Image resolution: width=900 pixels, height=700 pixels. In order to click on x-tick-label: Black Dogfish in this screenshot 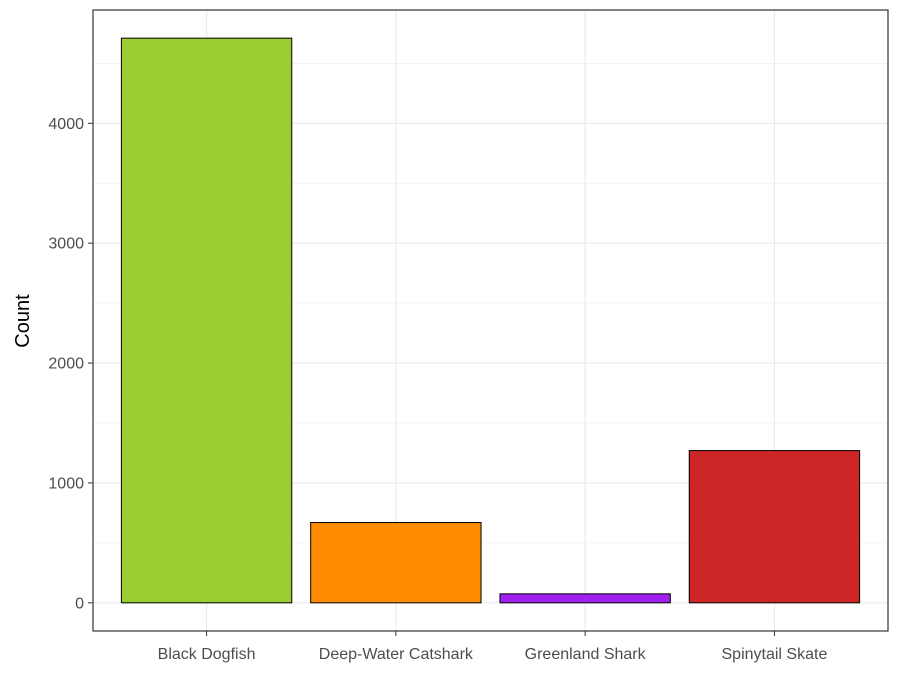, I will do `click(207, 654)`.